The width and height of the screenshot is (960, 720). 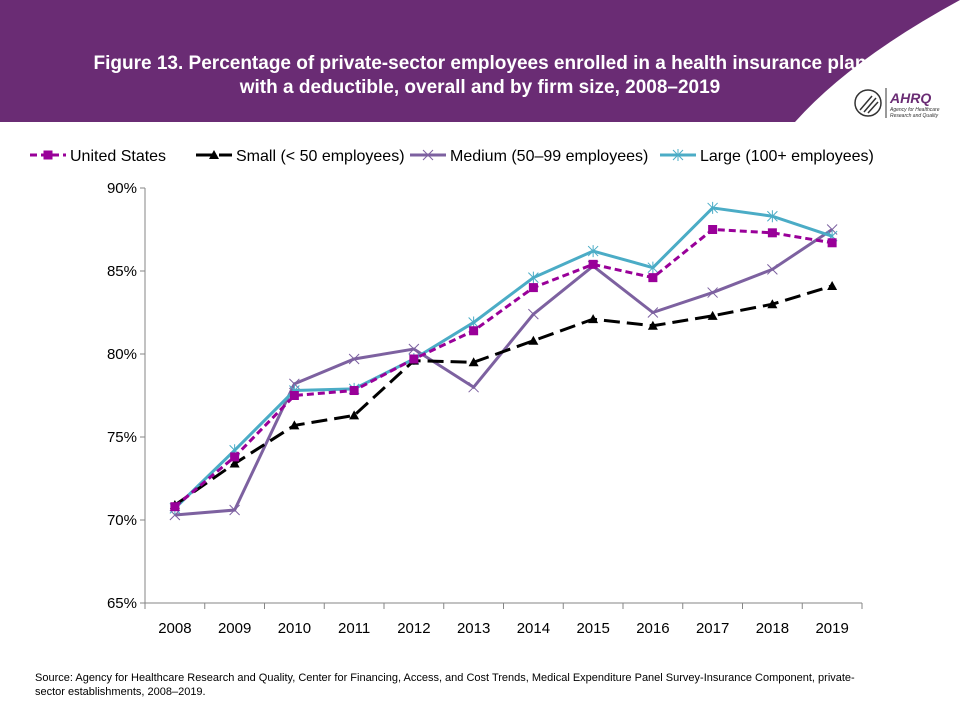 I want to click on x-tick-label: 2019, so click(x=831, y=628).